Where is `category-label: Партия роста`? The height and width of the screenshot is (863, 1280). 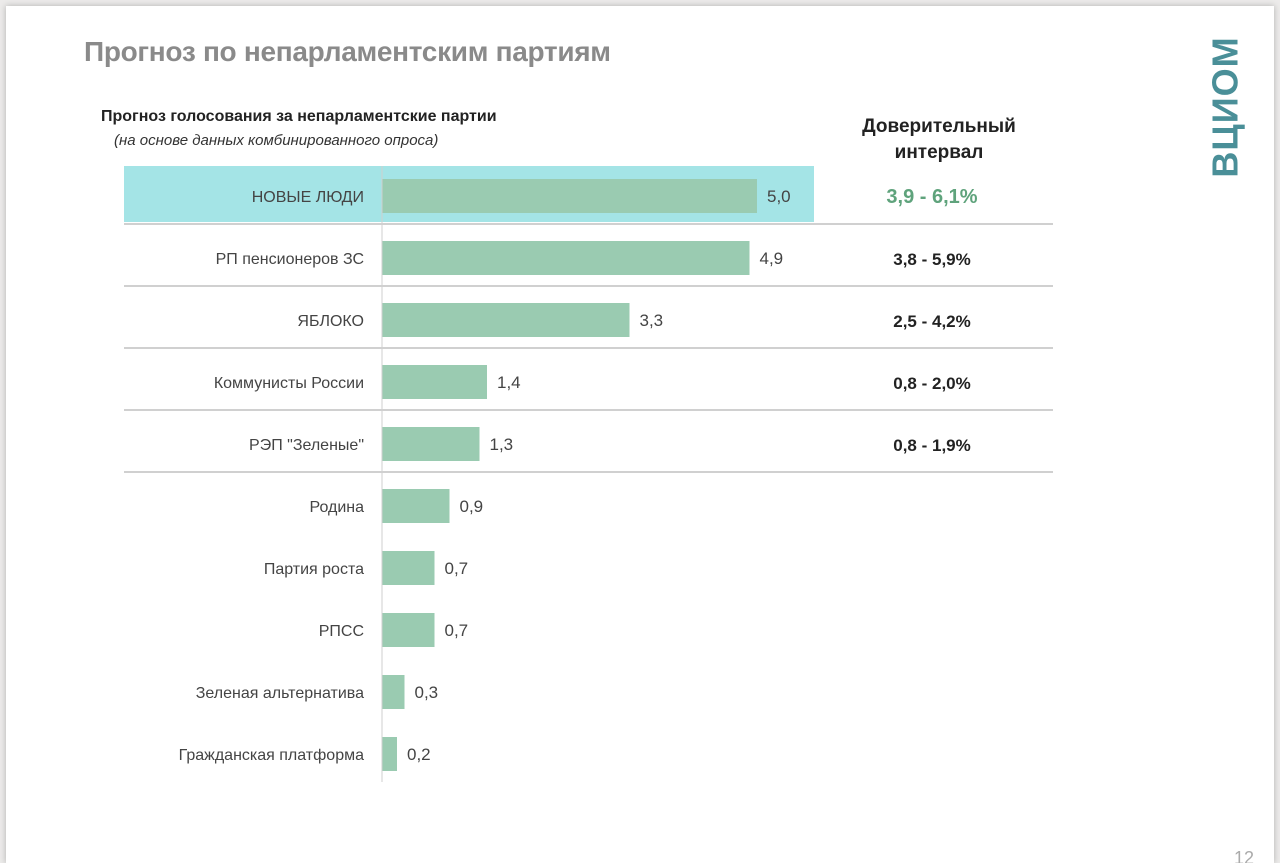 category-label: Партия роста is located at coordinates (314, 569).